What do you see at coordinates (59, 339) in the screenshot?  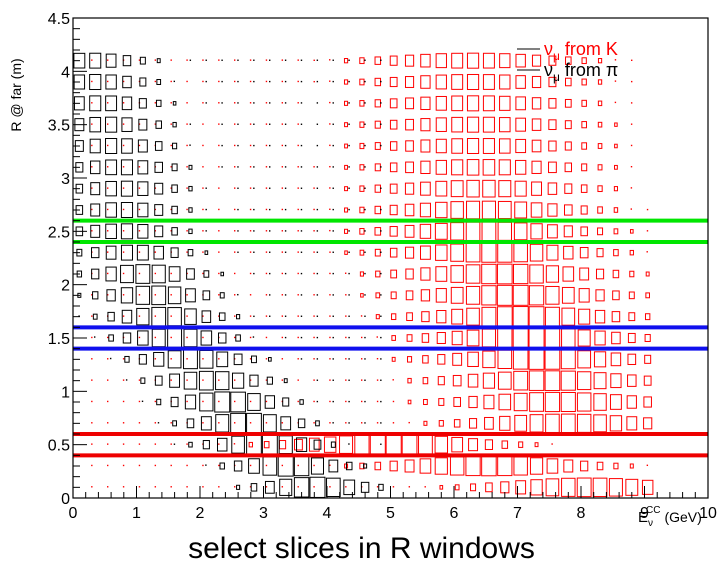 I see `y-tick-label: 1.5` at bounding box center [59, 339].